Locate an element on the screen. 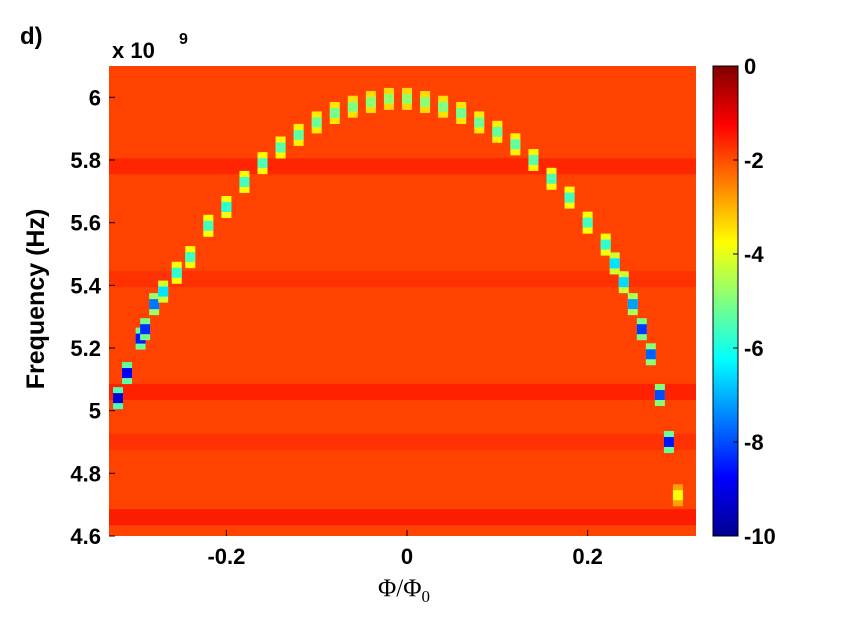  colorbar-tick-label: -8 is located at coordinates (754, 442).